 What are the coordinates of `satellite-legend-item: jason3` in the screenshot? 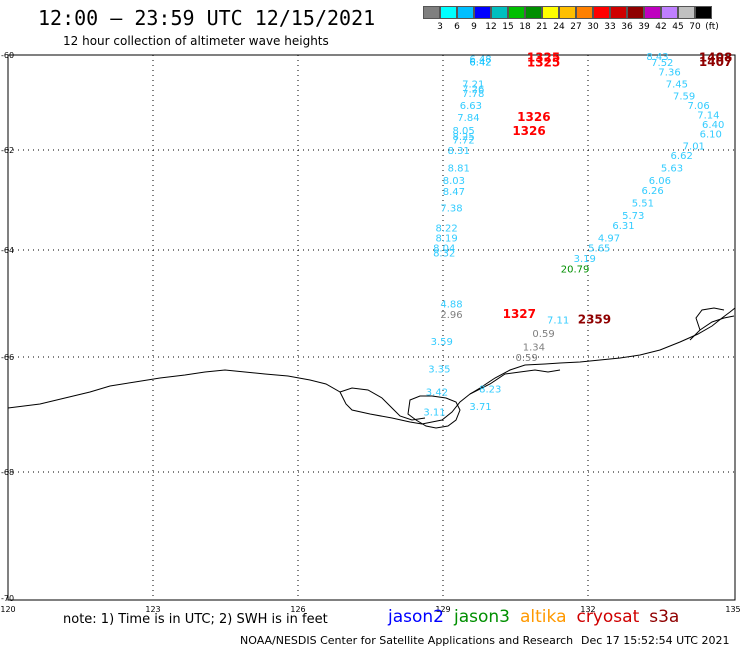 It's located at (482, 617).